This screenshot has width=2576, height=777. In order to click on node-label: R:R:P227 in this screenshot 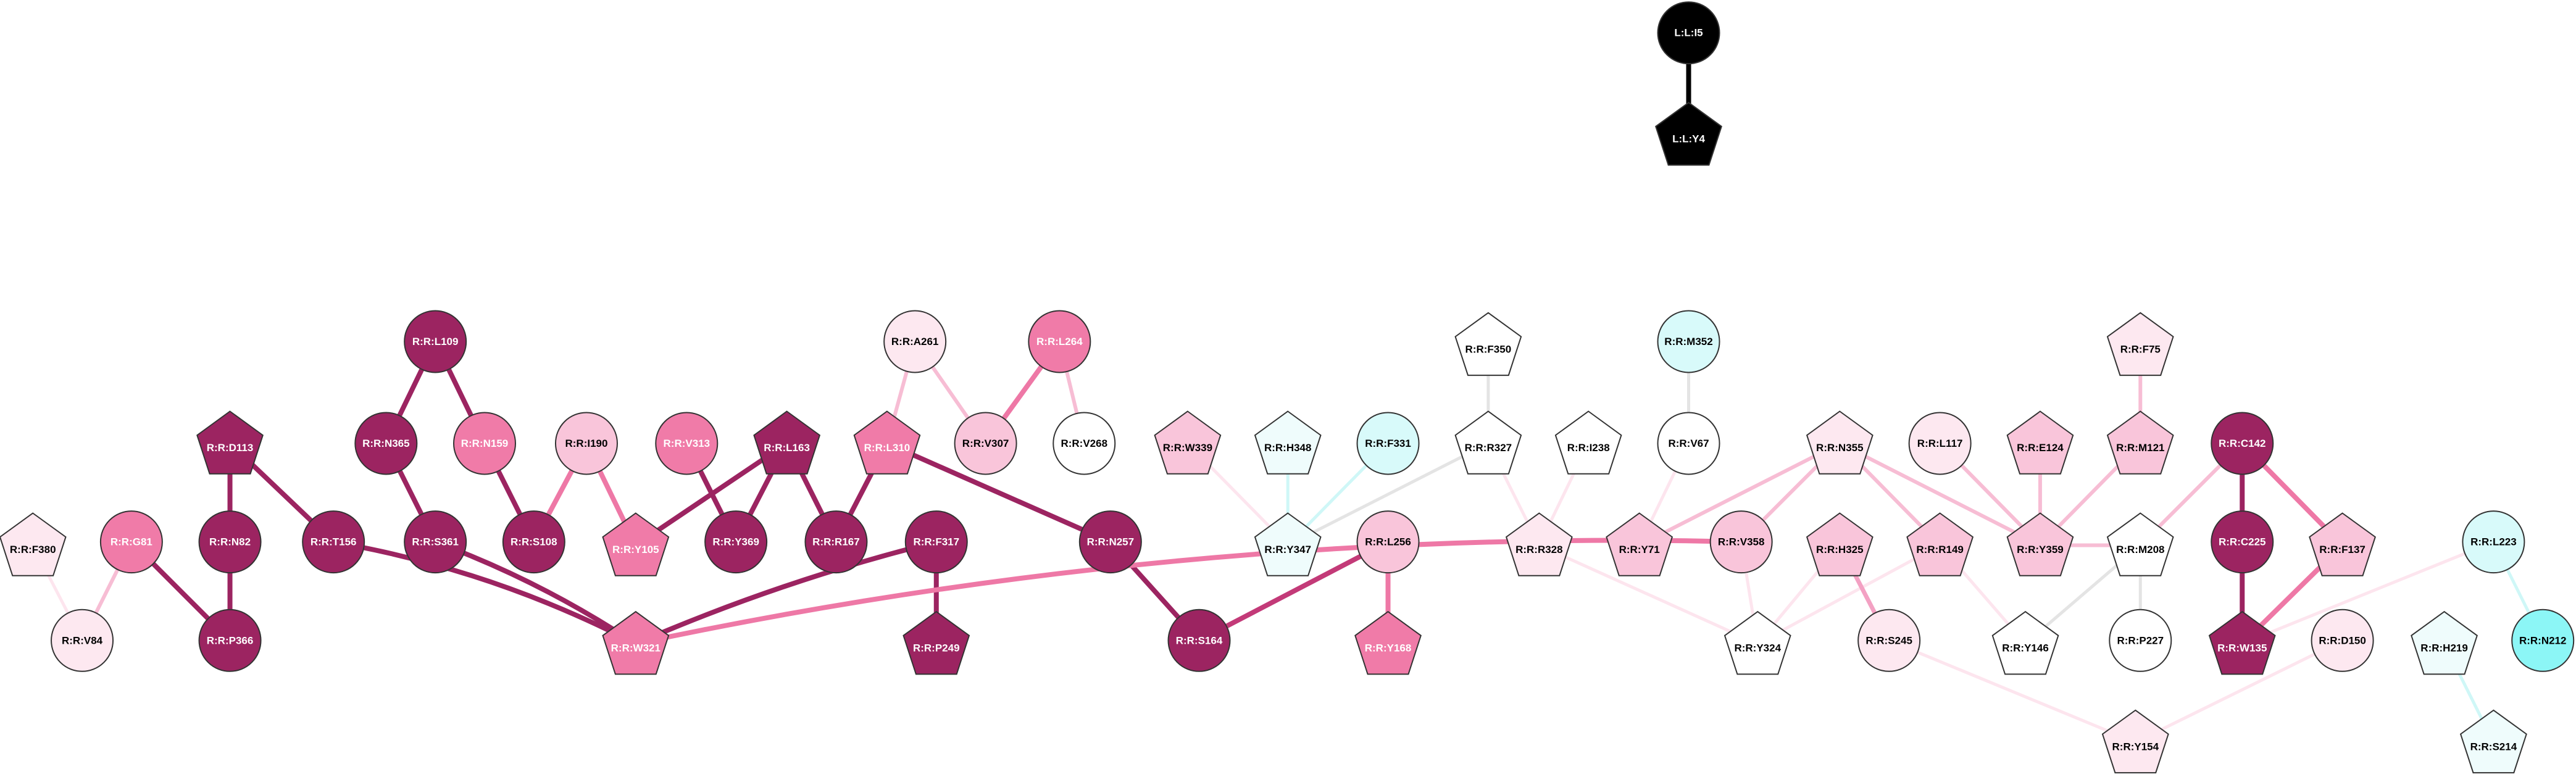, I will do `click(2140, 640)`.